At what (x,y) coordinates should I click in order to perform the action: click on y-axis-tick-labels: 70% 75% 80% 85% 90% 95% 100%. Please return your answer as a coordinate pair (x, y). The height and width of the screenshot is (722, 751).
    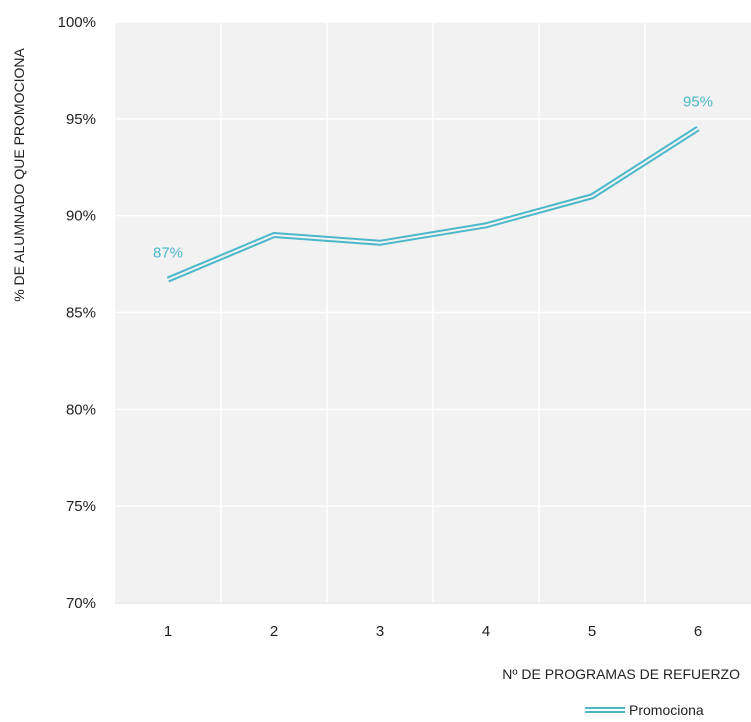
    Looking at the image, I should click on (77, 313).